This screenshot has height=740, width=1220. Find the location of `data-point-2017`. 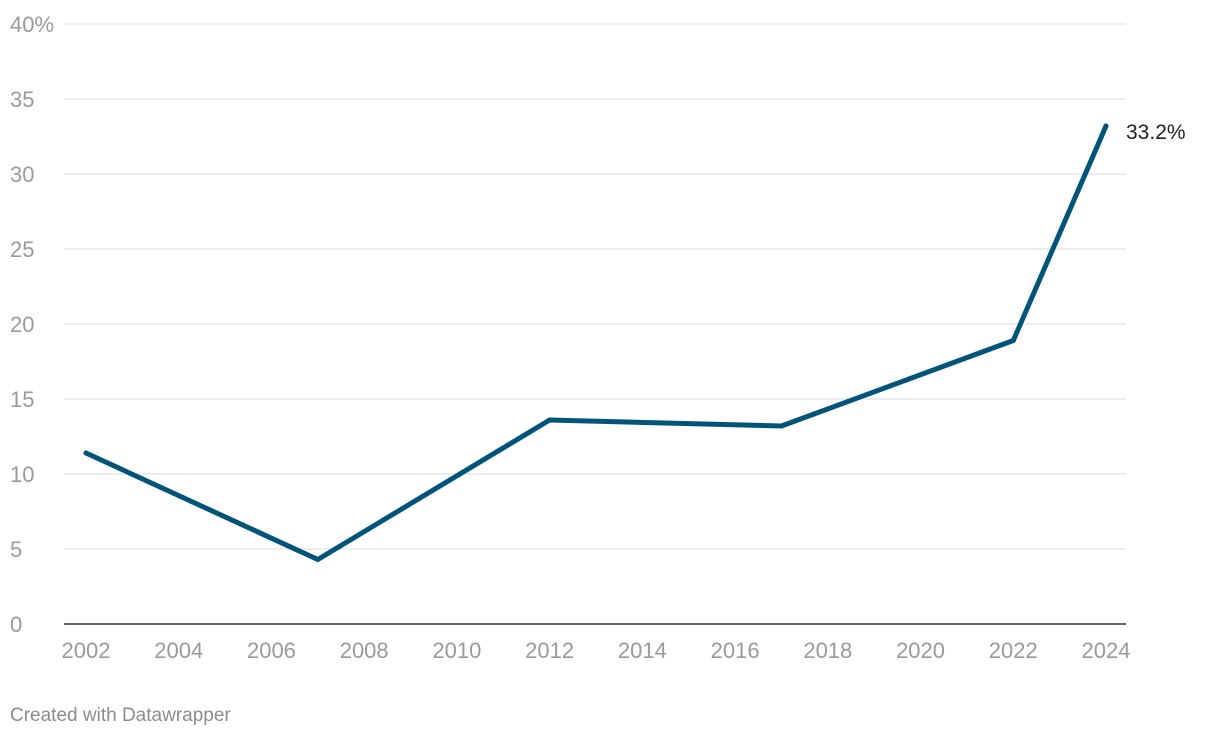

data-point-2017 is located at coordinates (781, 426).